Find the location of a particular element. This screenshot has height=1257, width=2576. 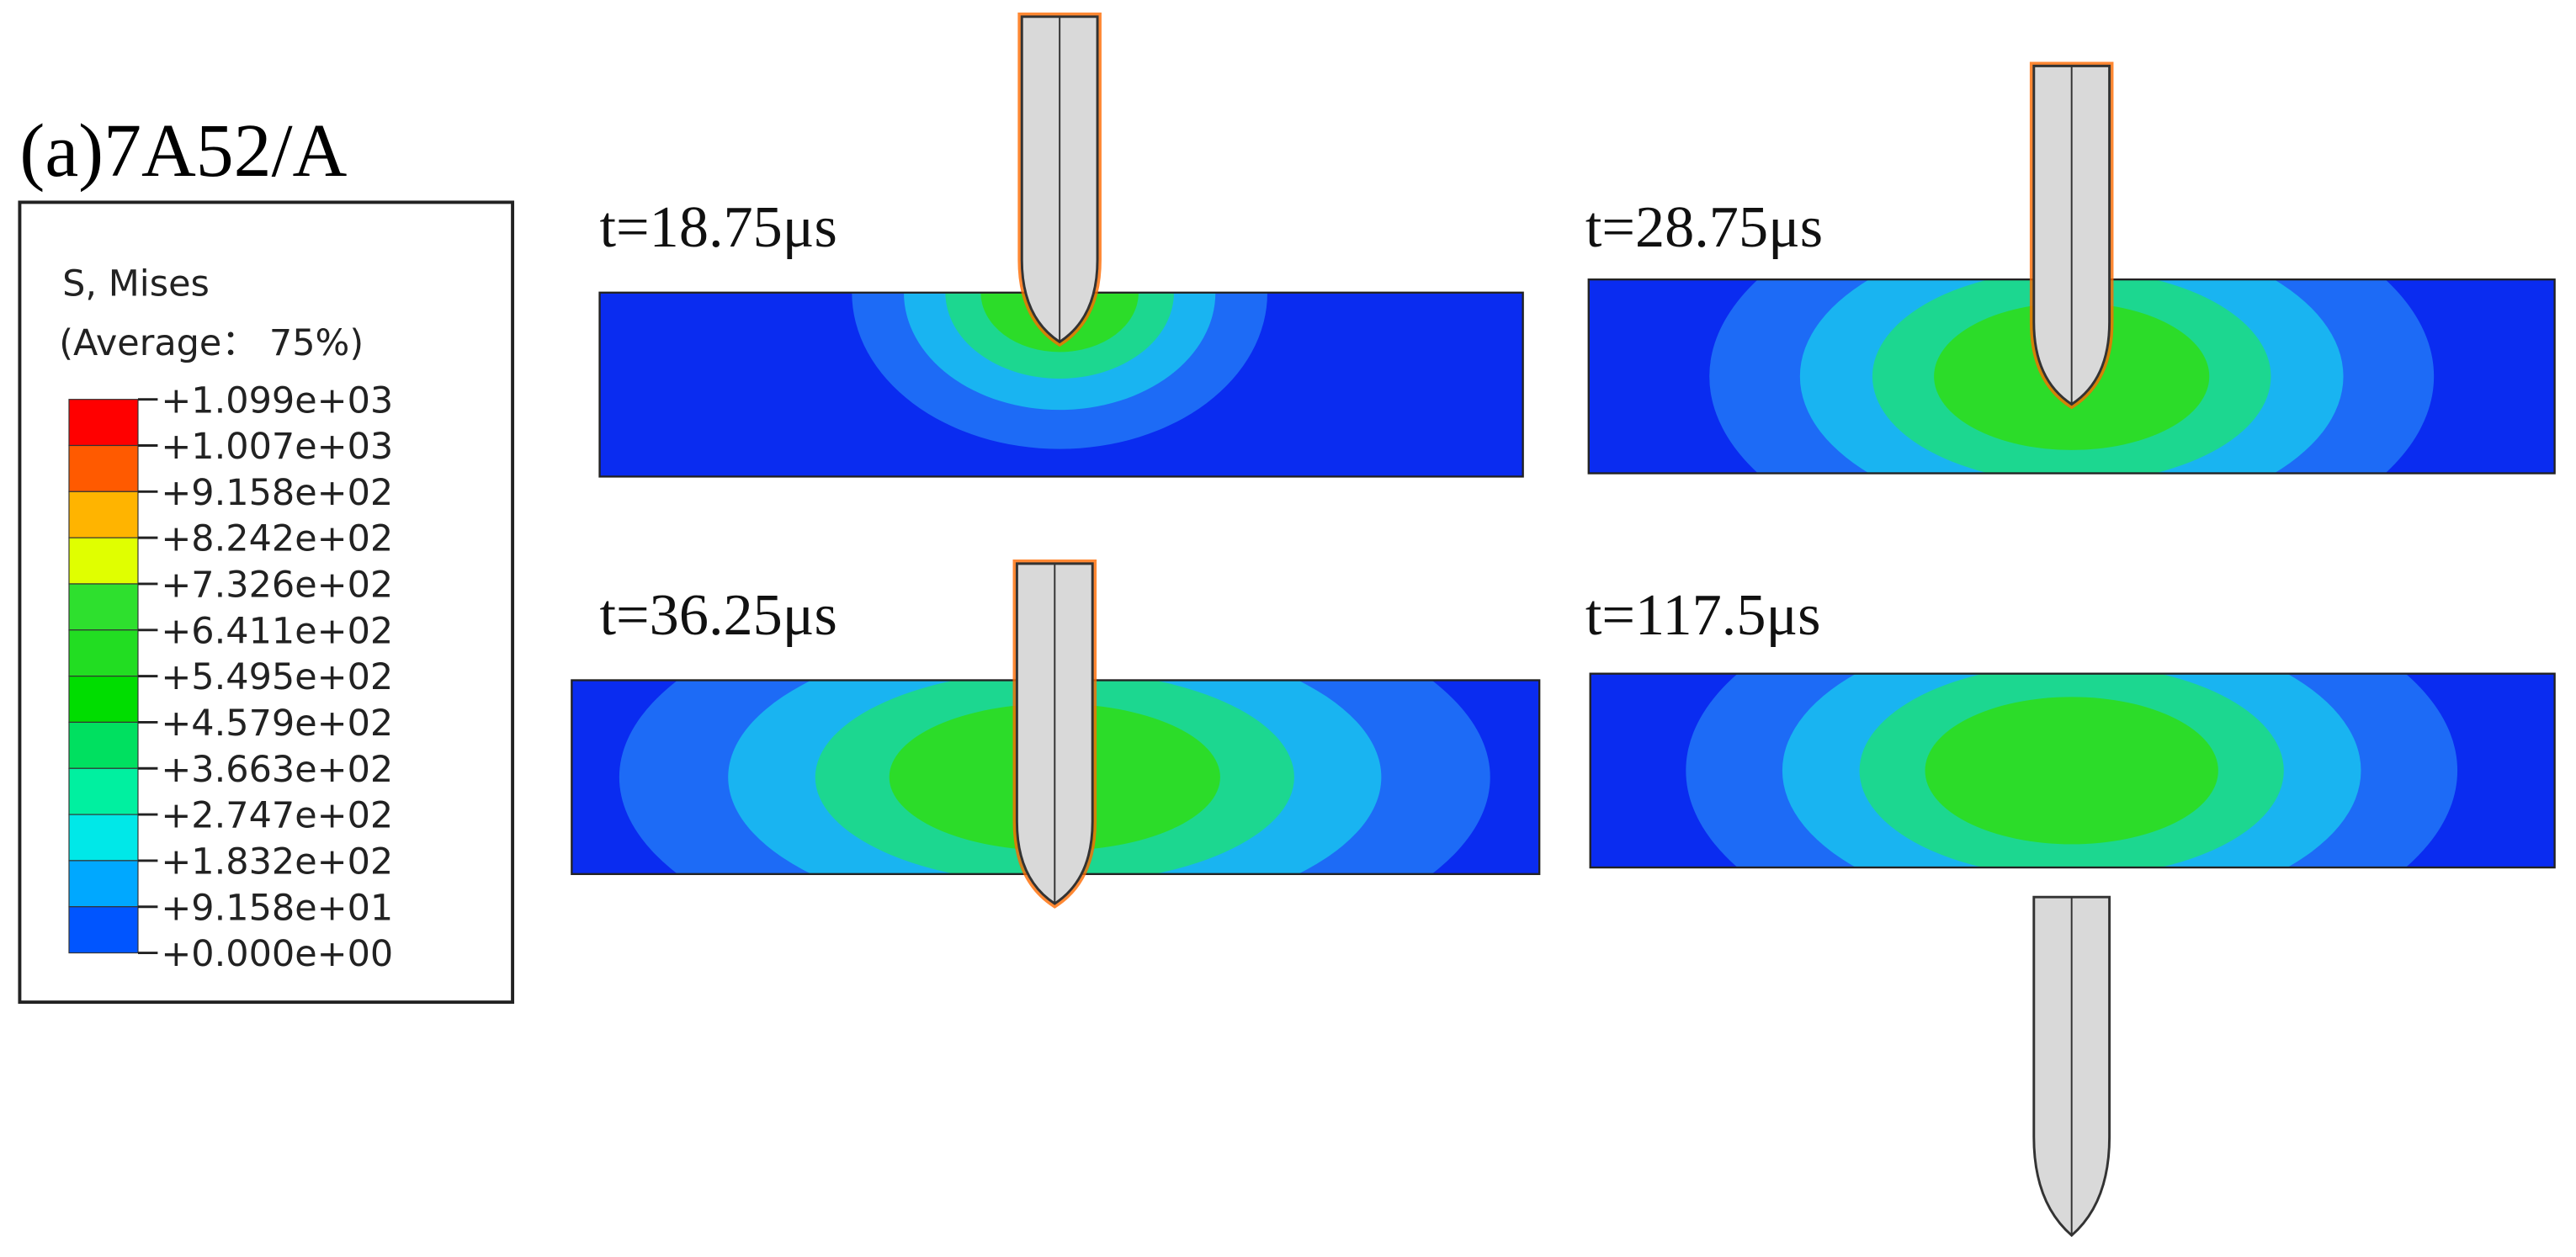

time-label: t=36.25μs is located at coordinates (718, 615).